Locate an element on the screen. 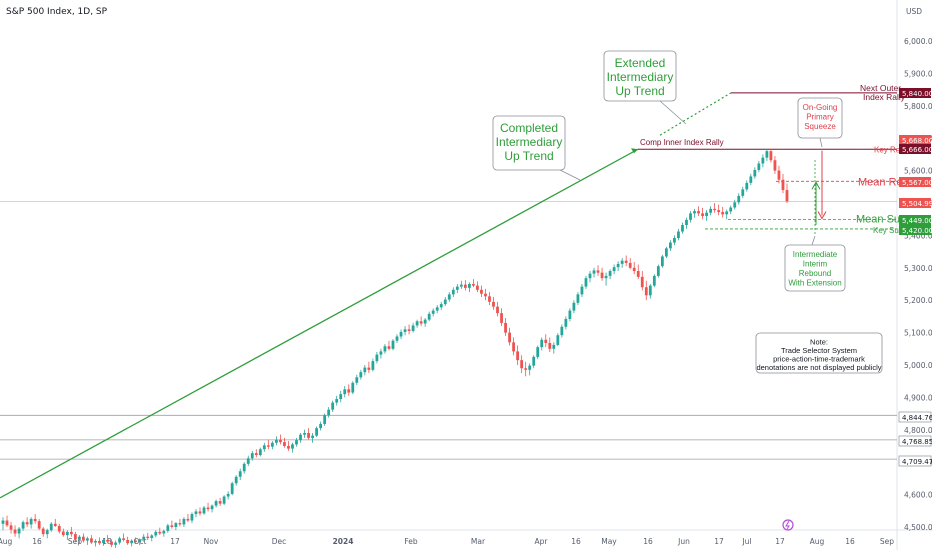 The height and width of the screenshot is (550, 932). price-tag: 4,709.47 is located at coordinates (915, 461).